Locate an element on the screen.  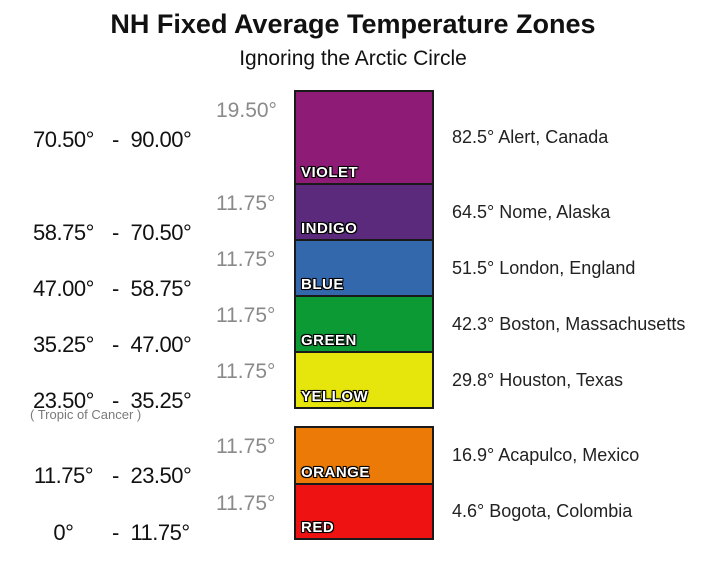
range-from: 0° is located at coordinates (63, 532).